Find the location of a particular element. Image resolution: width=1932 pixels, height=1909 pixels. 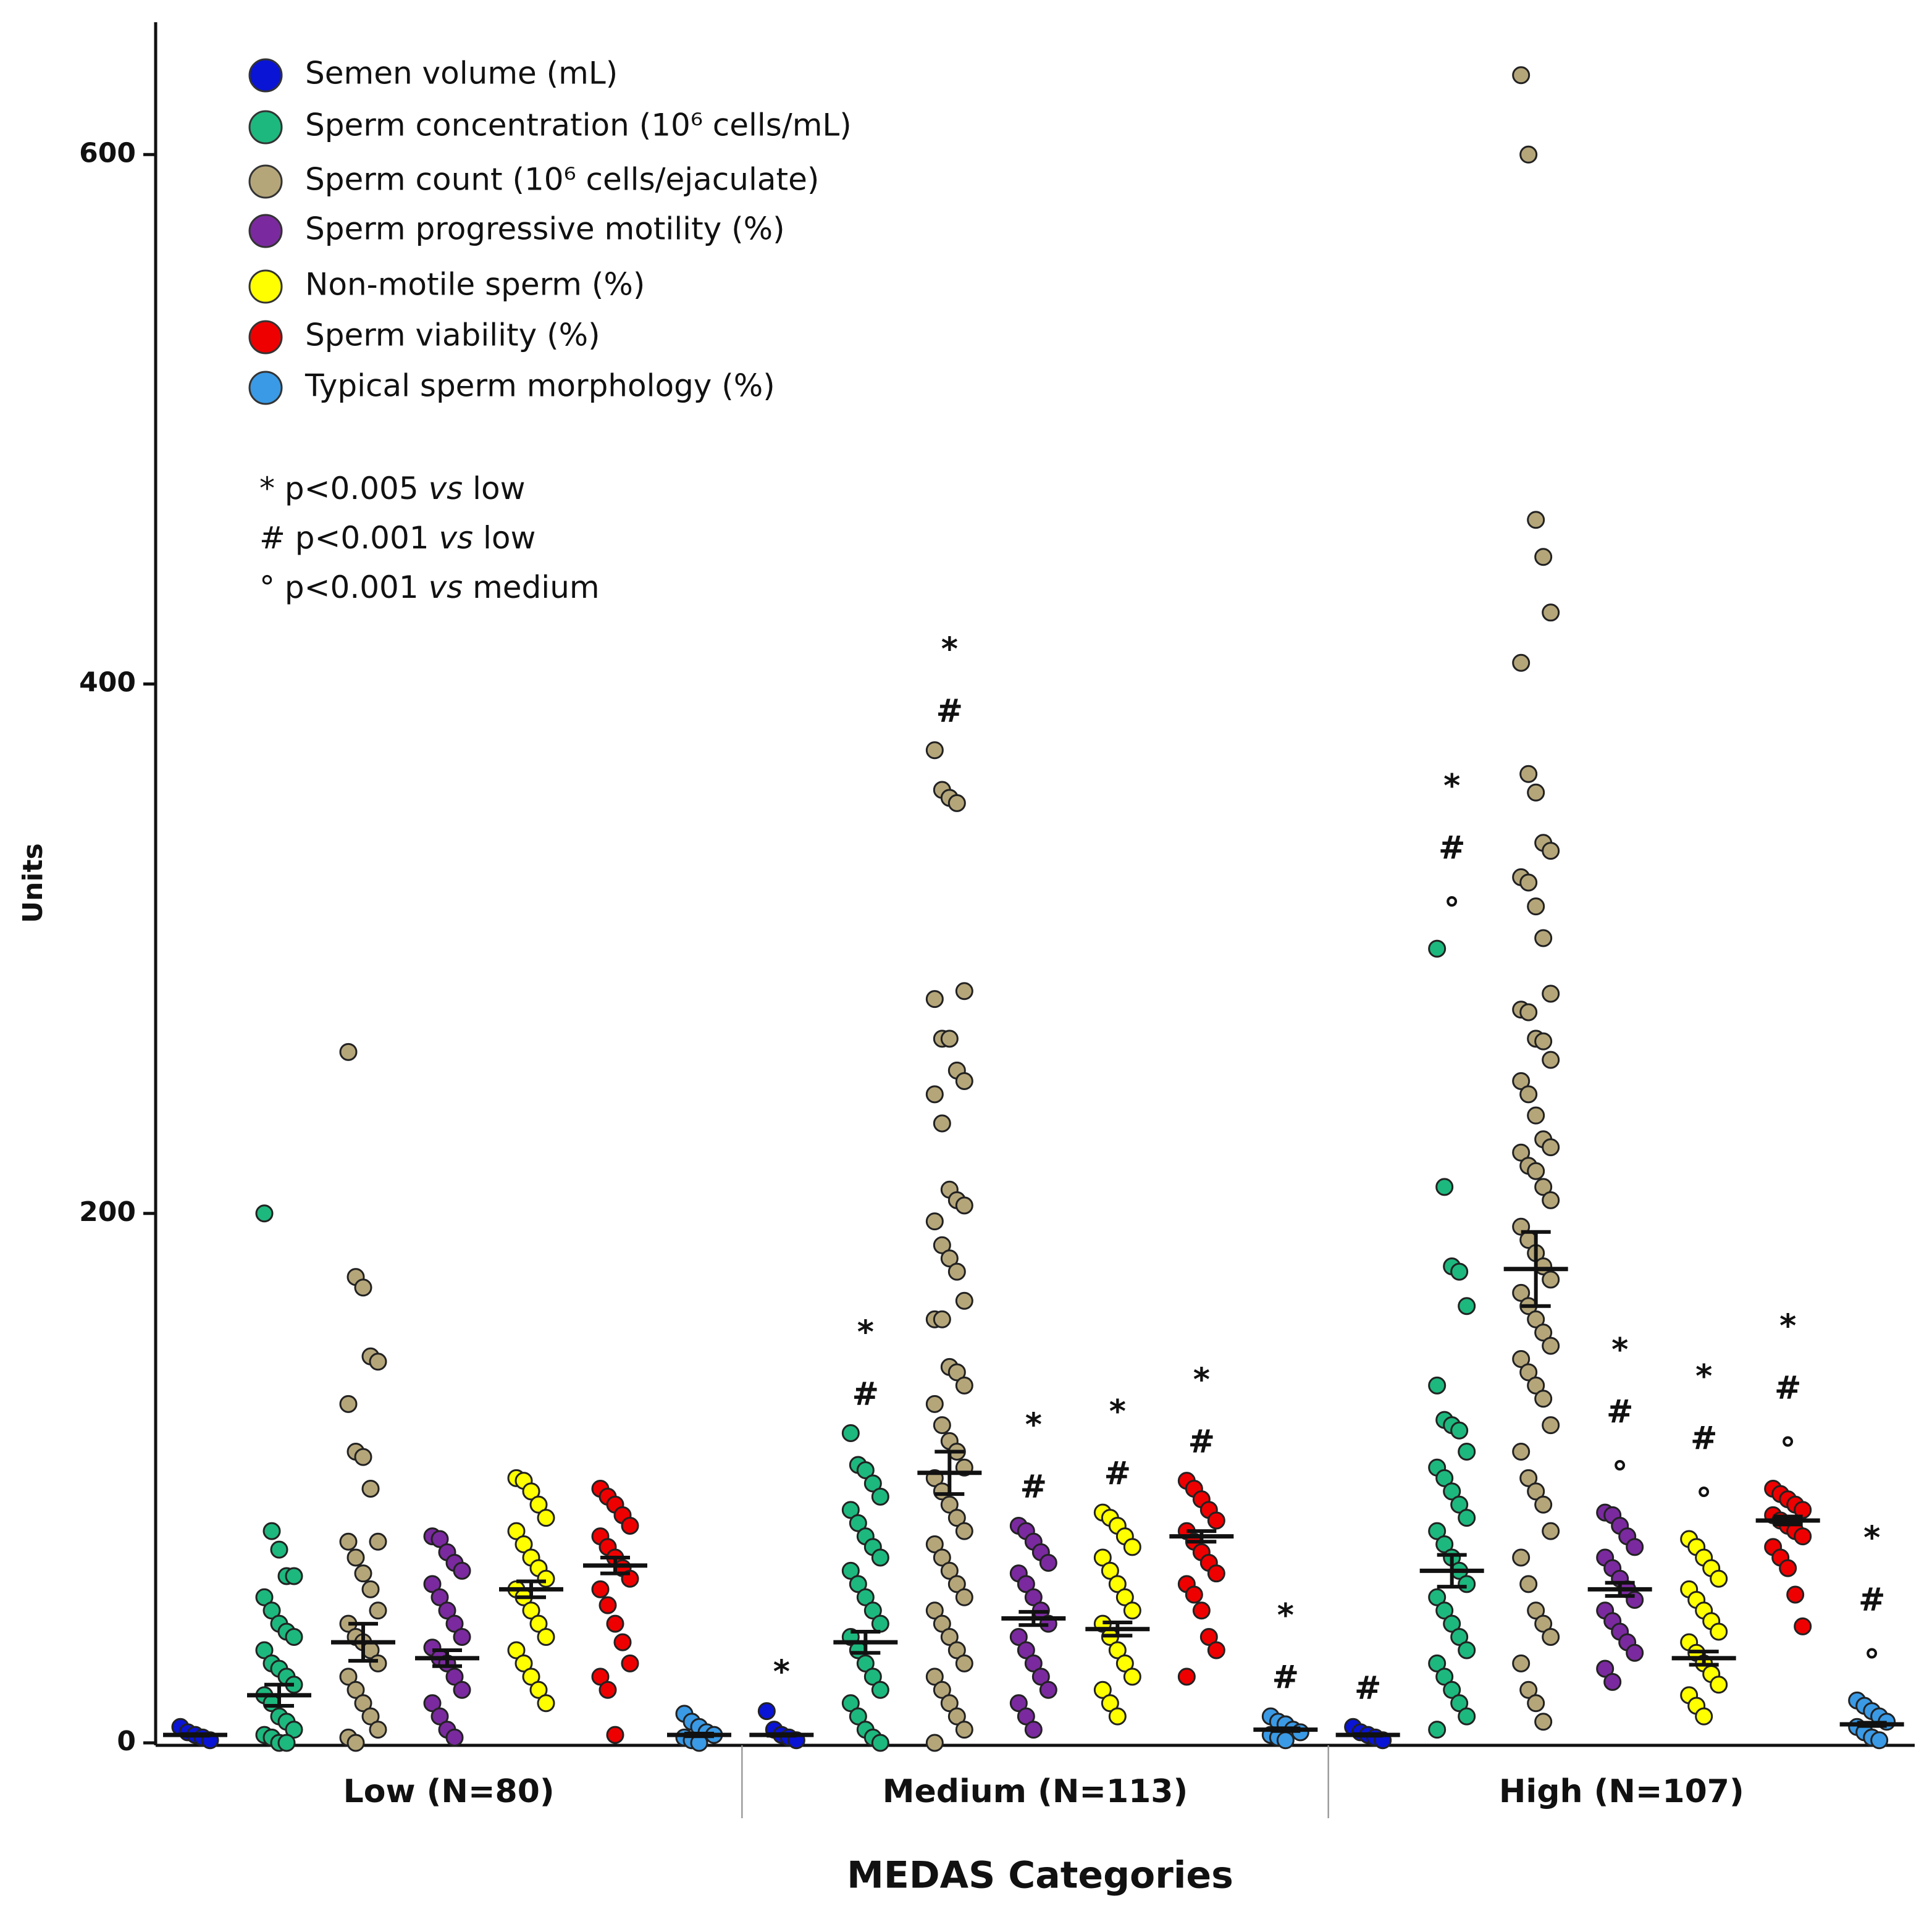

x-tick-label: Medium (N=113) is located at coordinates (1035, 1791).